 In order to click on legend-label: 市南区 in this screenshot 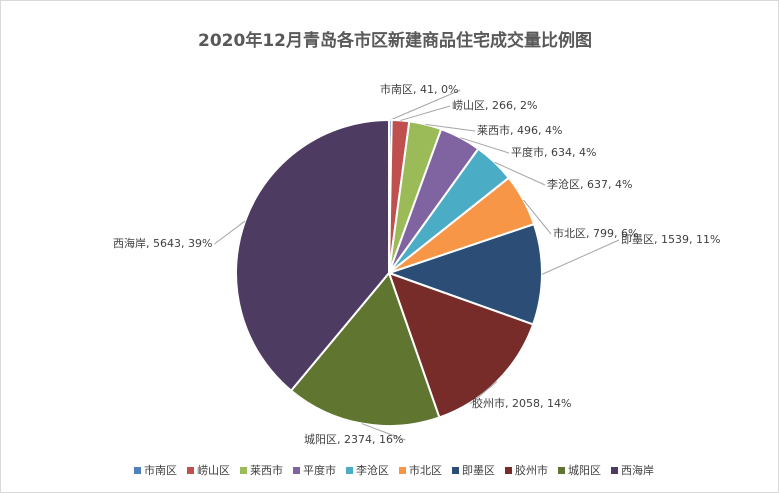, I will do `click(160, 470)`.